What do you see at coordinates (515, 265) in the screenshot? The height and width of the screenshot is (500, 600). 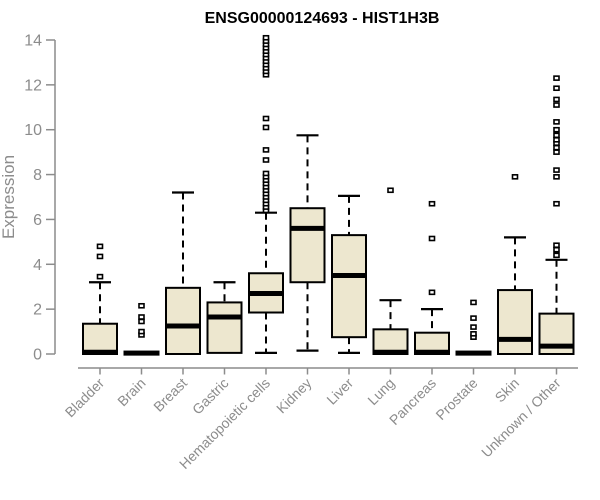 I see `box-skin` at bounding box center [515, 265].